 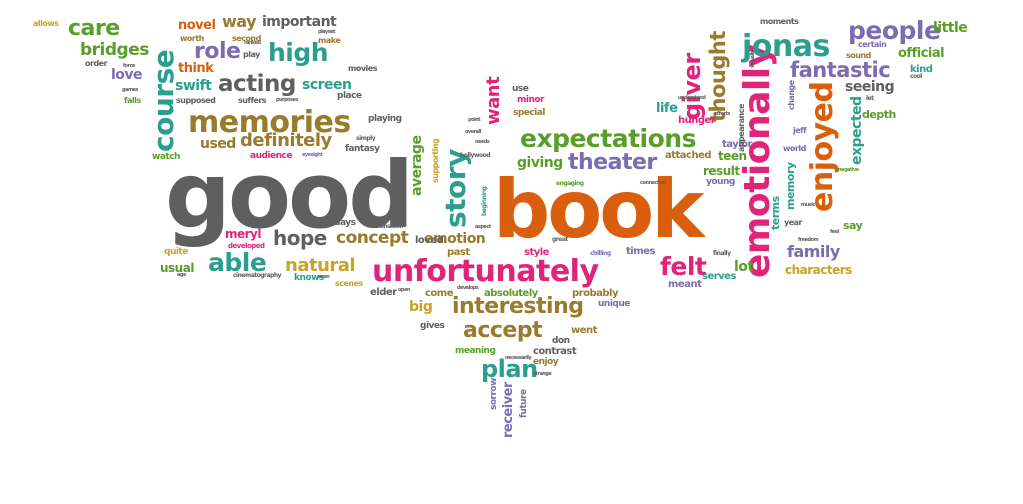 I want to click on word-finally: finally, so click(x=722, y=253).